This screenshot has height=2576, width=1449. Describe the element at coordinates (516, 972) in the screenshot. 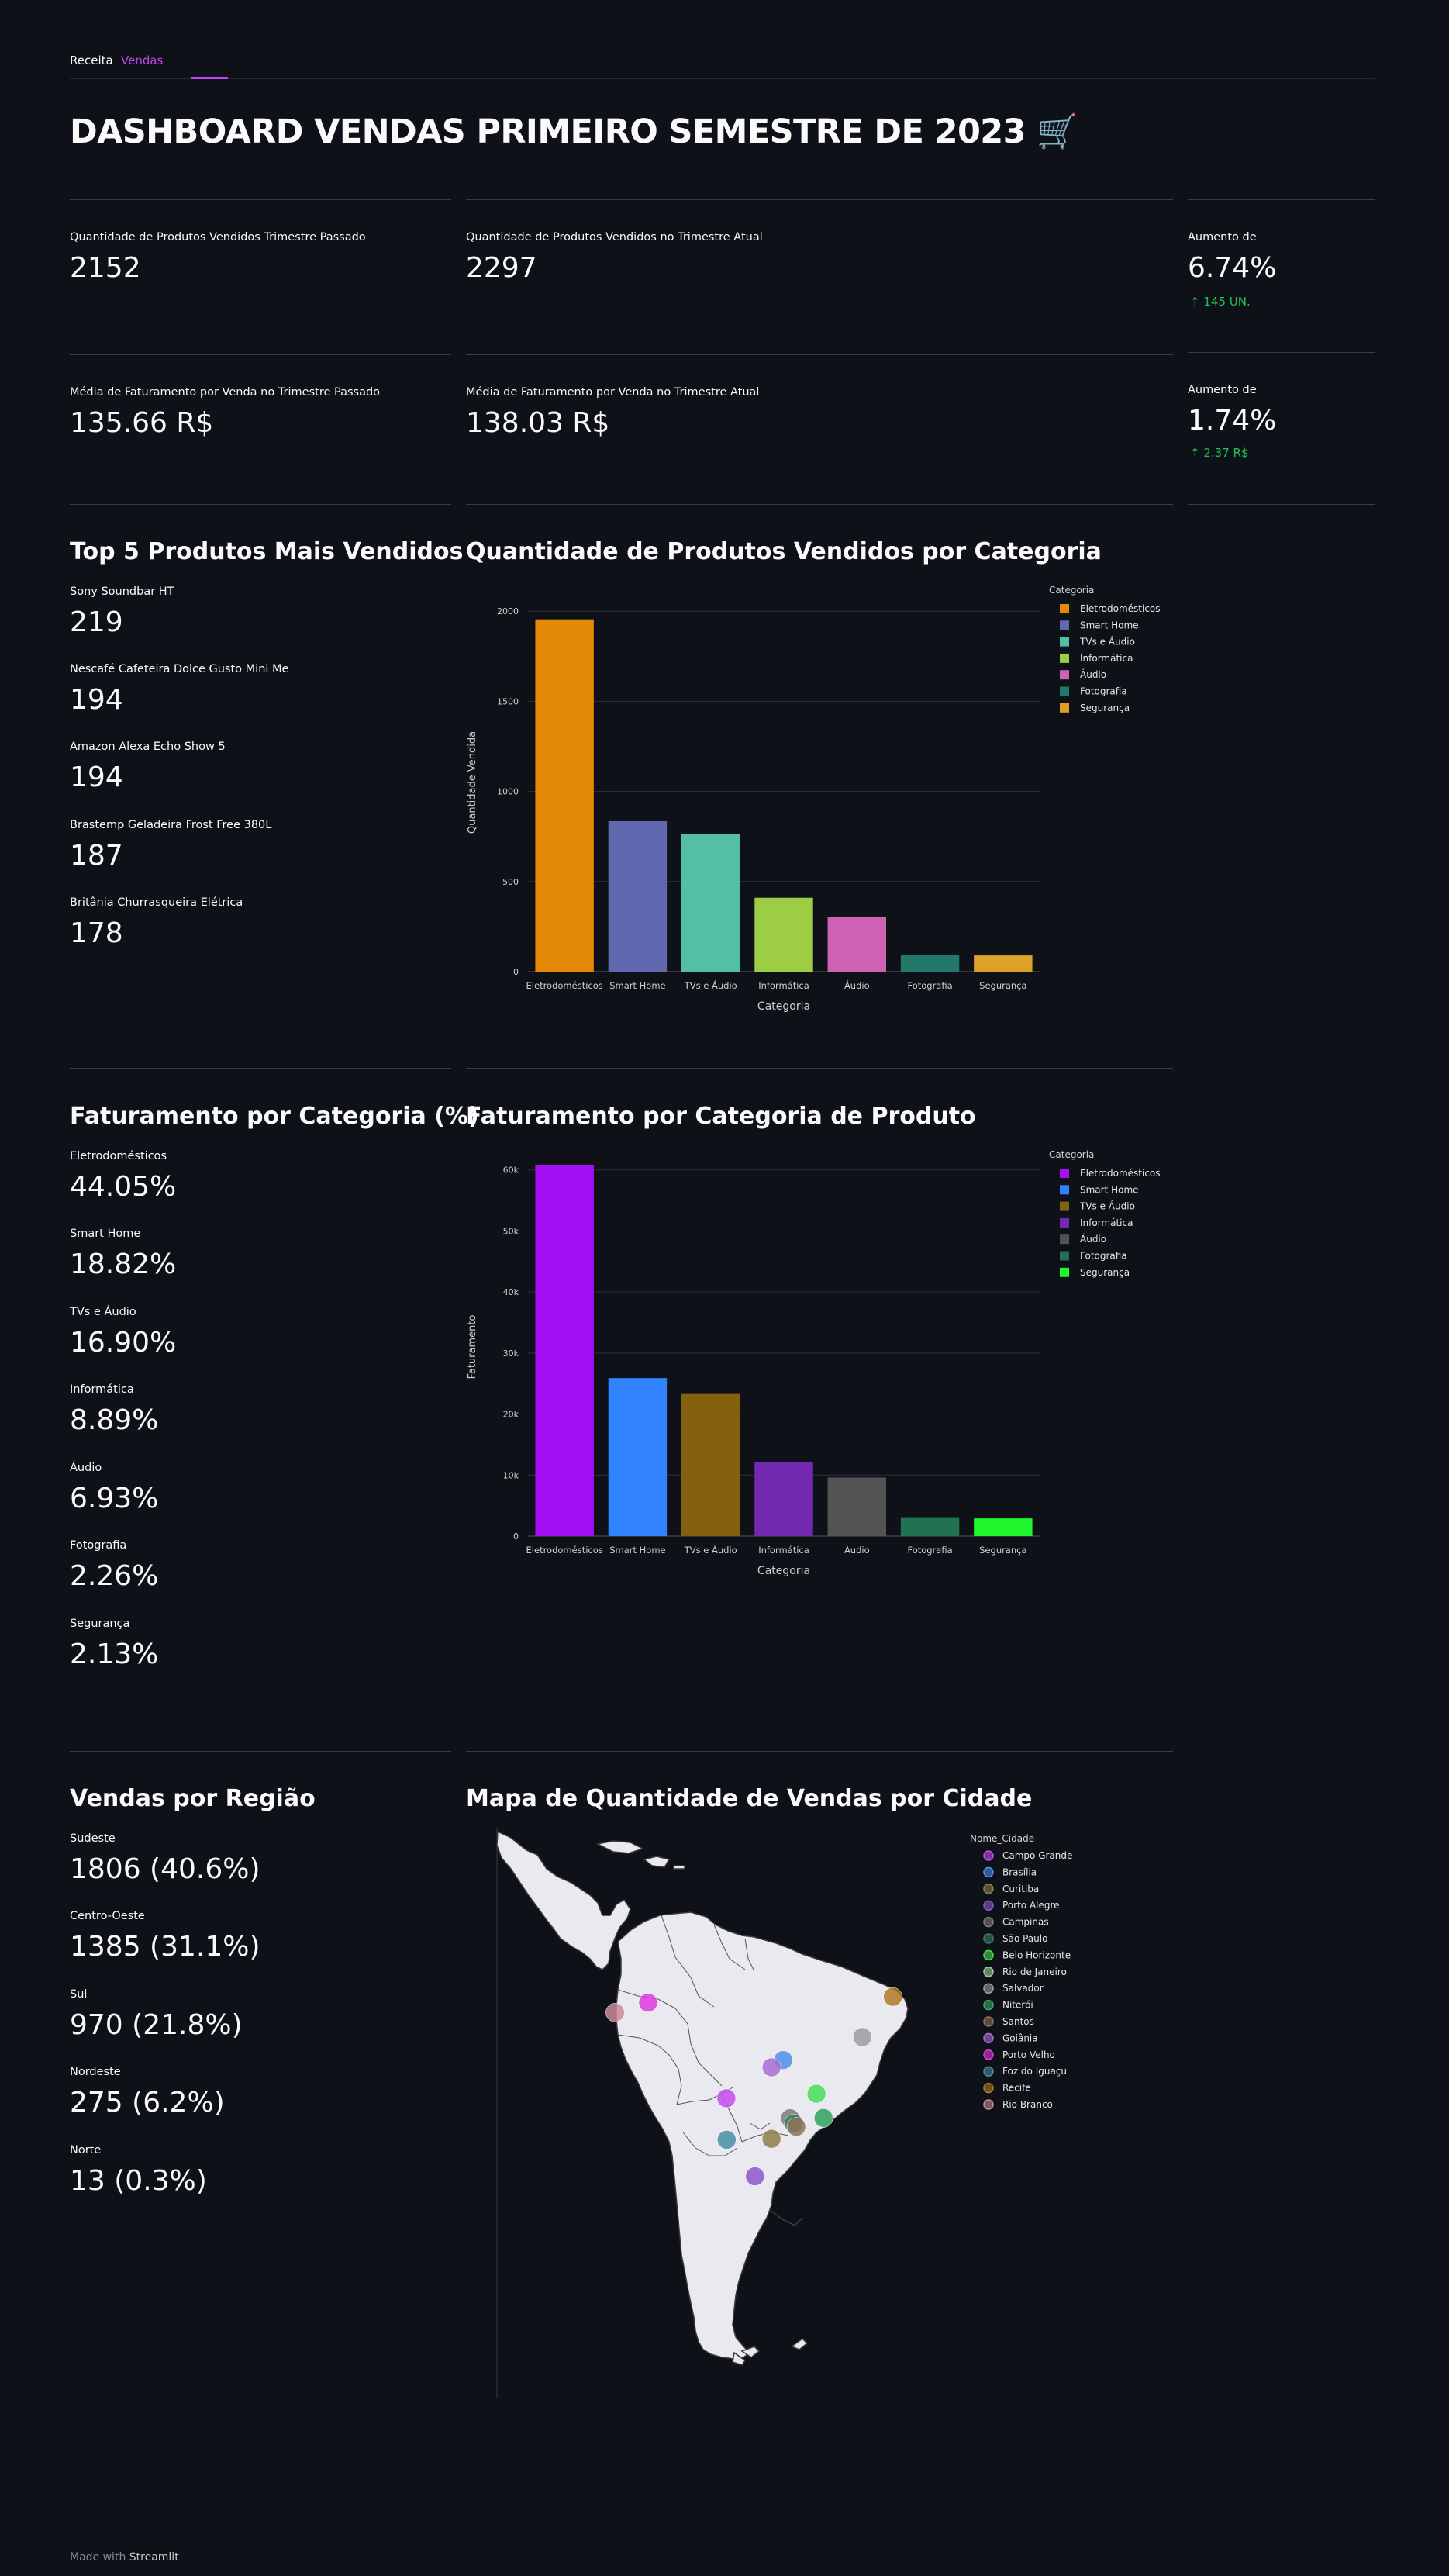

I see `y-tick-label: 0` at that location.